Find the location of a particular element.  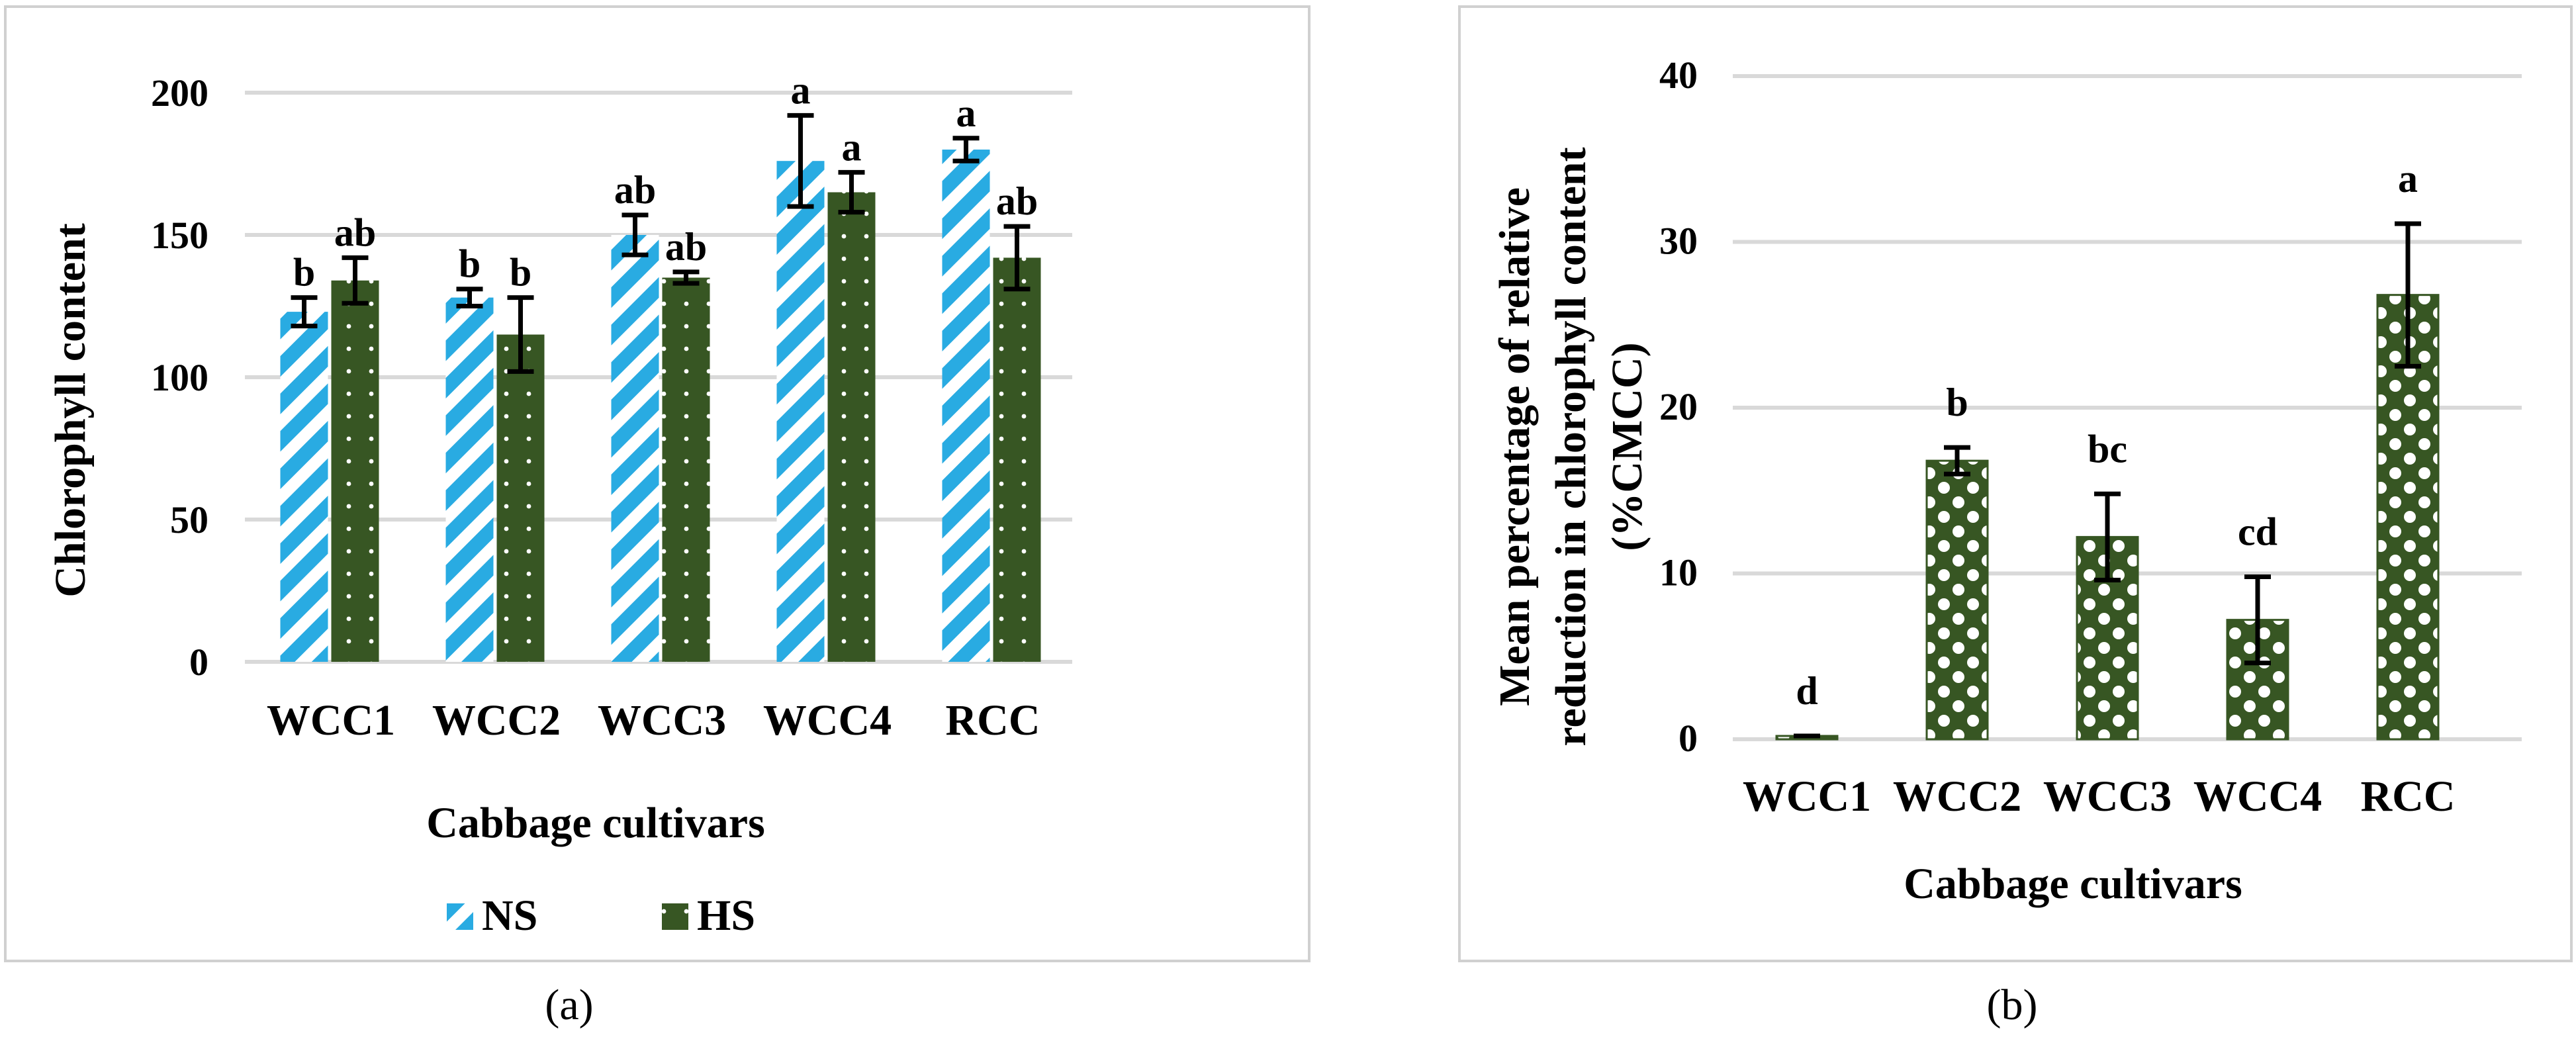

panel-b-error-bars is located at coordinates (2107, 480).